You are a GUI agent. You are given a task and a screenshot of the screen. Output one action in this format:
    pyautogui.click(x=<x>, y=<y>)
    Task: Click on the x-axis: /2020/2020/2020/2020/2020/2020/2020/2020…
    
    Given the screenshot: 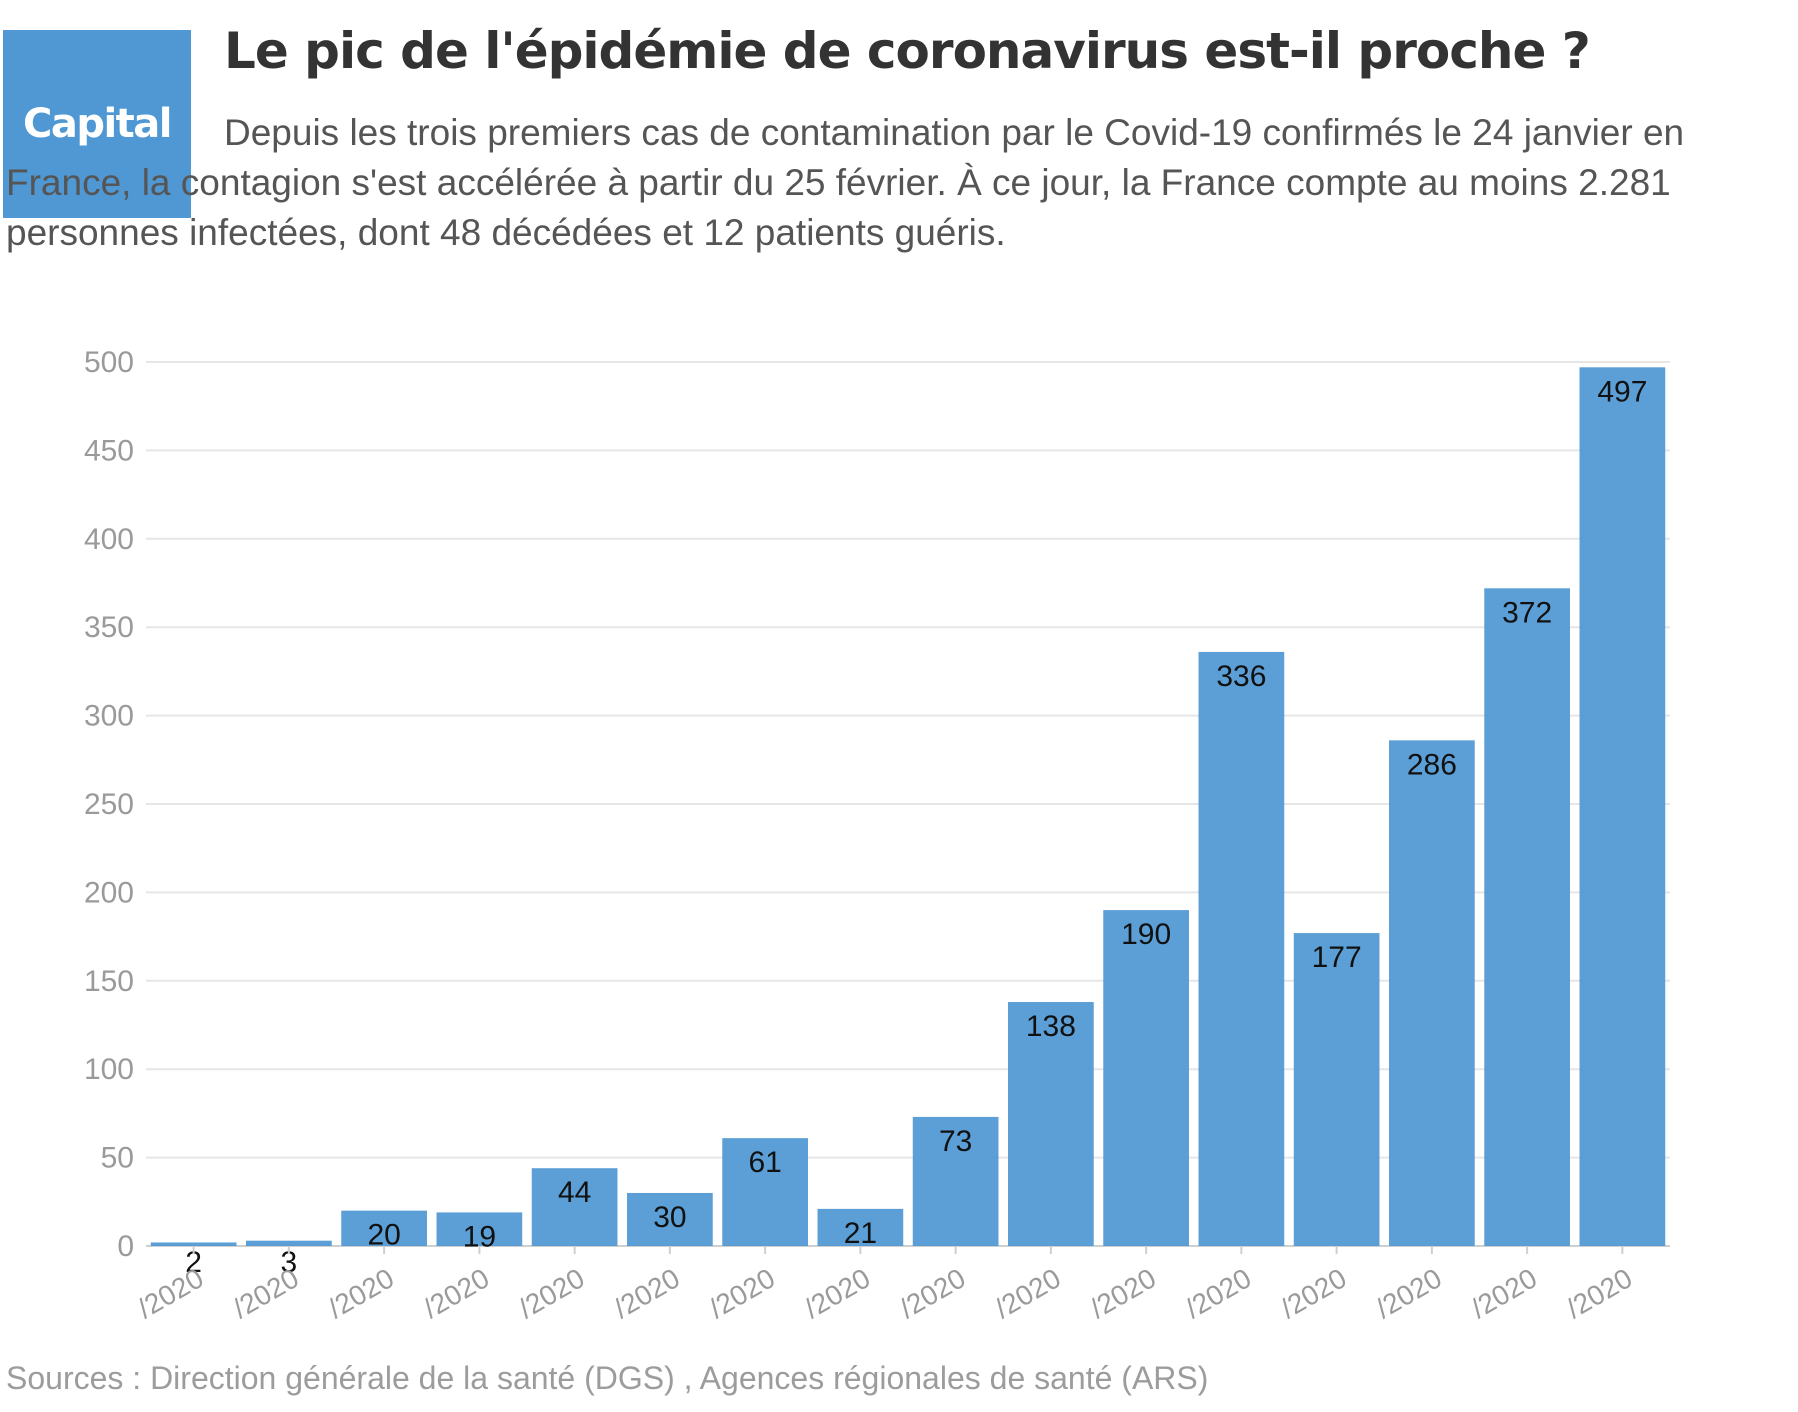 What is the action you would take?
    pyautogui.click(x=884, y=1285)
    